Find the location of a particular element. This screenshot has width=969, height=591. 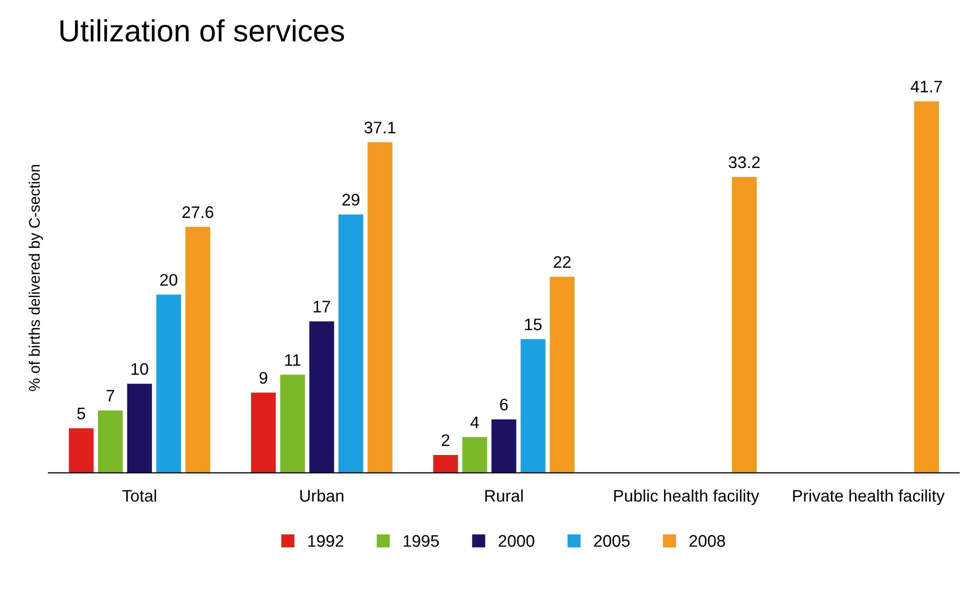

data-label: 33.2 is located at coordinates (744, 162).